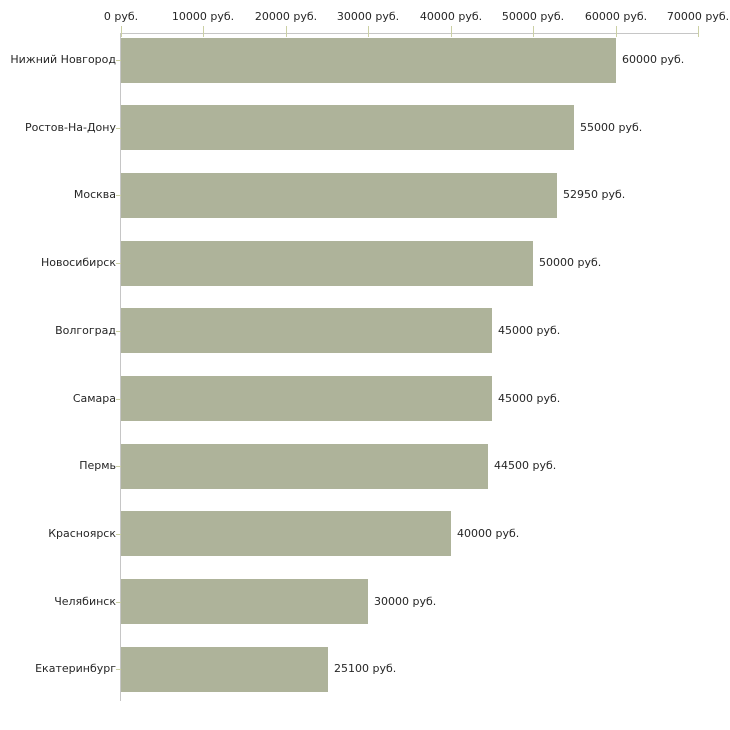  I want to click on y-axis-line, so click(120, 367).